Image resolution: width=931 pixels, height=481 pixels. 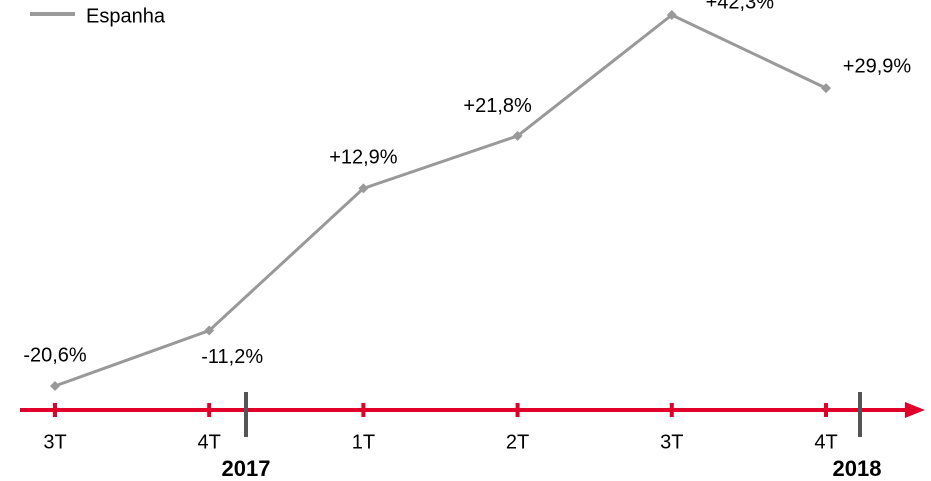 I want to click on data-label: +42,3%, so click(x=740, y=6).